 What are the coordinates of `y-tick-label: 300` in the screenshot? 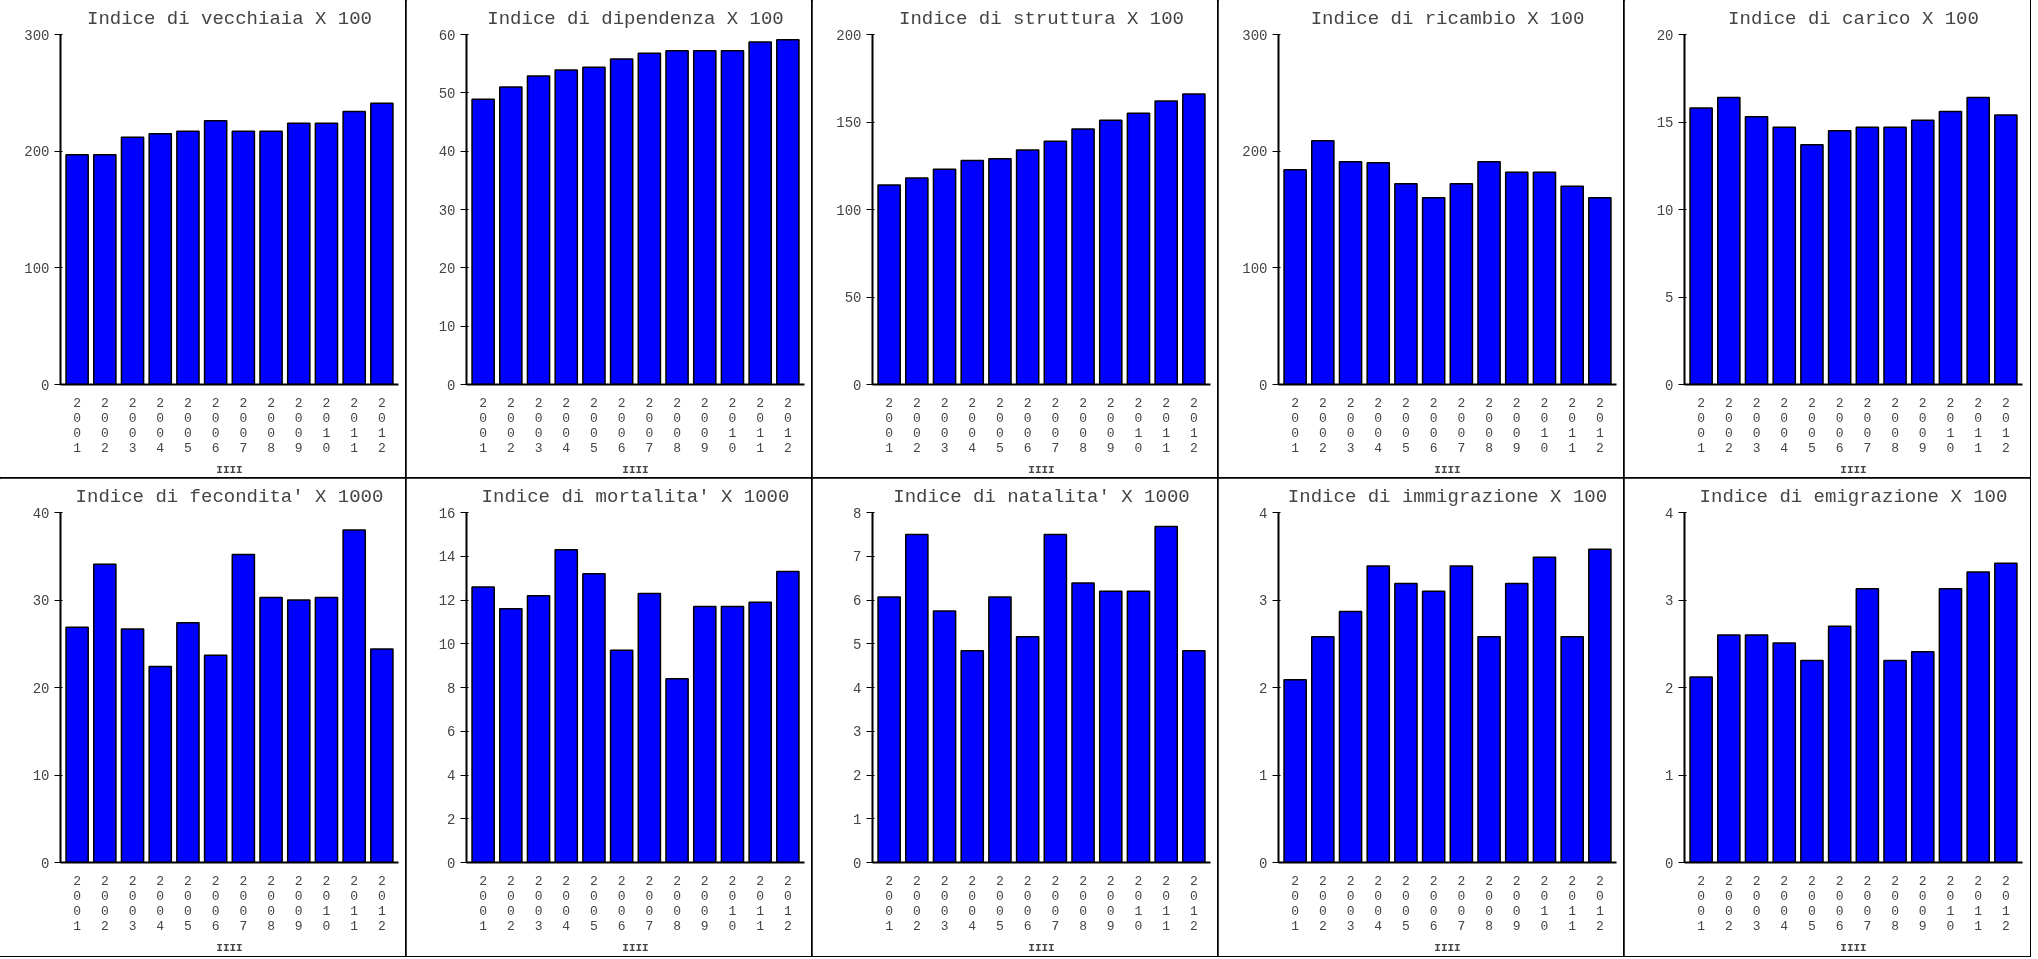 It's located at (37, 35).